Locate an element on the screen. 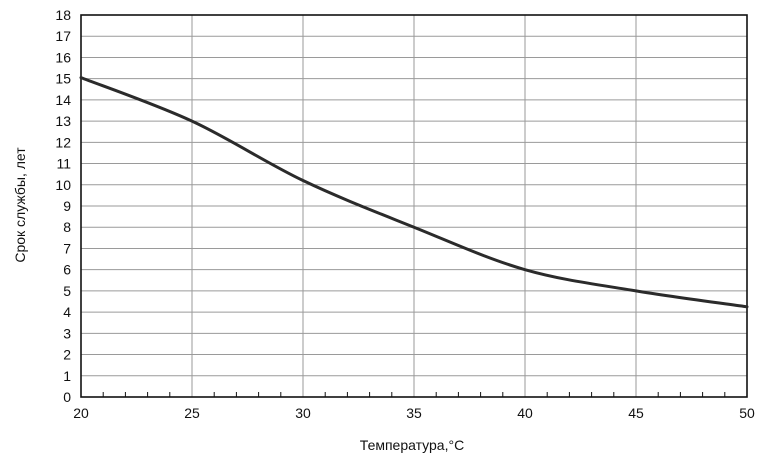  y-tick-label: 4 is located at coordinates (67, 312).